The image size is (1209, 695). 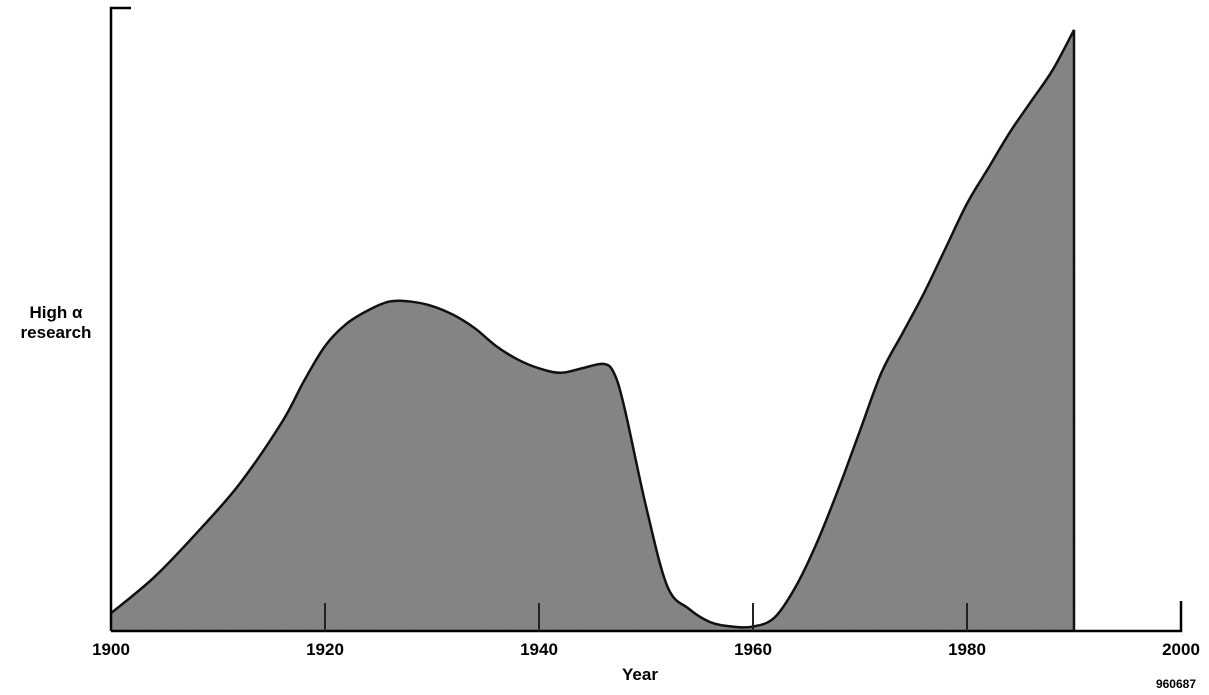 What do you see at coordinates (967, 649) in the screenshot?
I see `x-tick-label-1980: 1980` at bounding box center [967, 649].